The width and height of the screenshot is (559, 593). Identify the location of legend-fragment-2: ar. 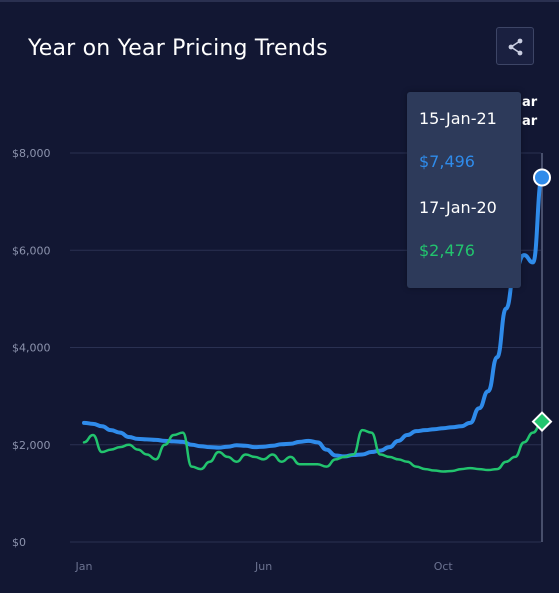
(530, 121).